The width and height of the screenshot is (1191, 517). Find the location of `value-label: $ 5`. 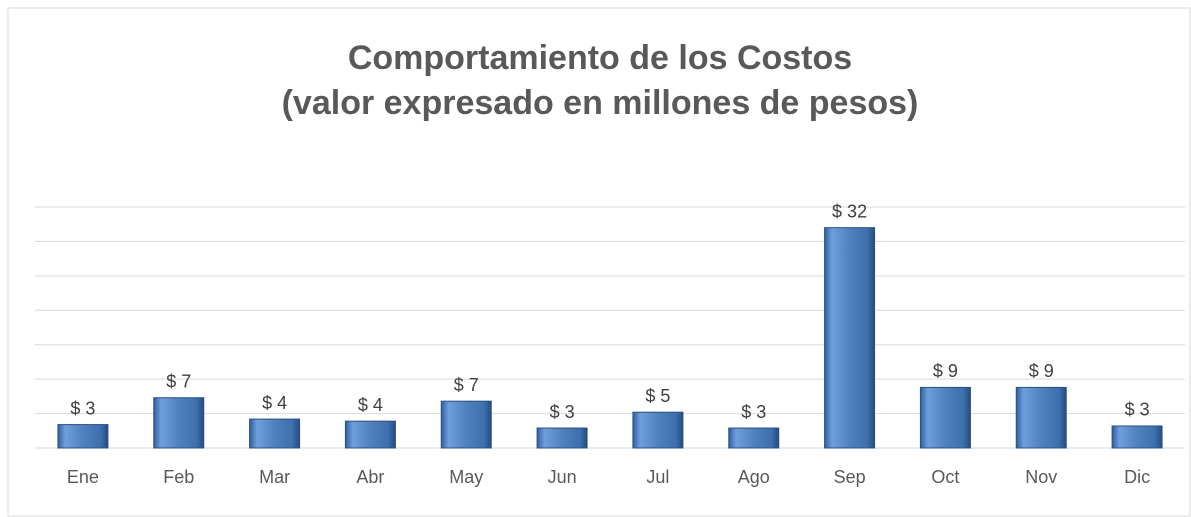

value-label: $ 5 is located at coordinates (657, 396).